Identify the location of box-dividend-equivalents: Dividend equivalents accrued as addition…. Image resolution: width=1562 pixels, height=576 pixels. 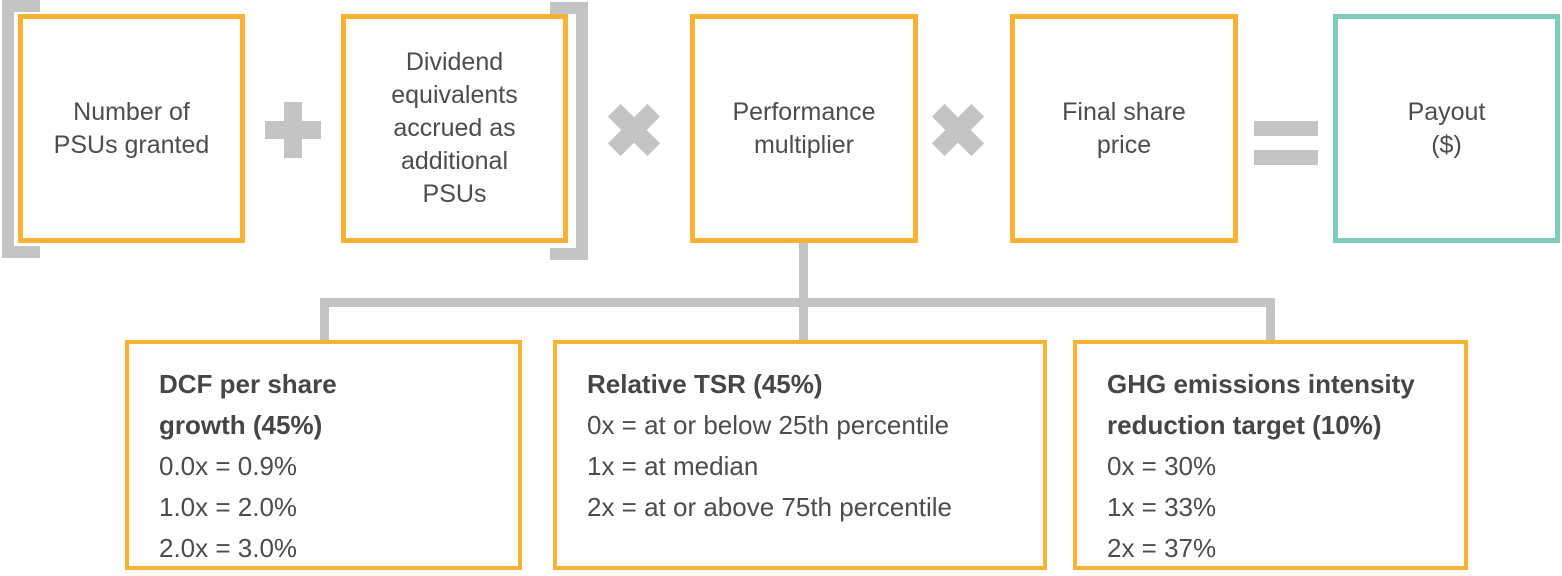
(454, 128).